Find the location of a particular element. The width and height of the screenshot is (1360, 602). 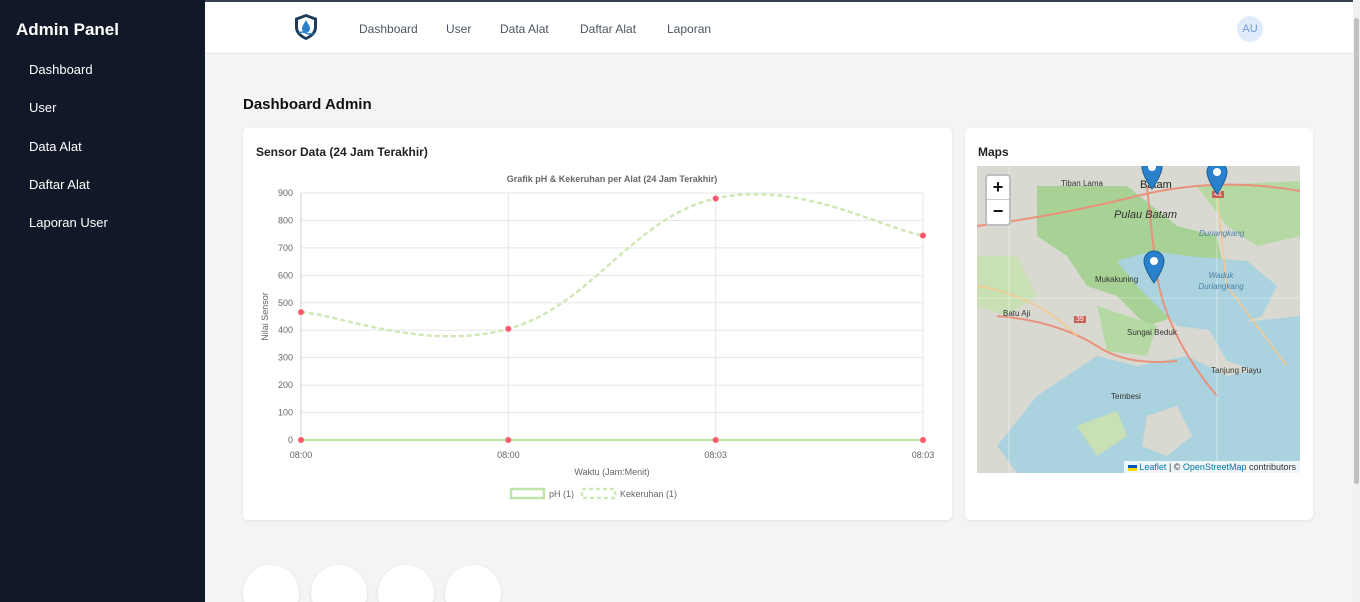

y-tick-label: 200 is located at coordinates (285, 385).